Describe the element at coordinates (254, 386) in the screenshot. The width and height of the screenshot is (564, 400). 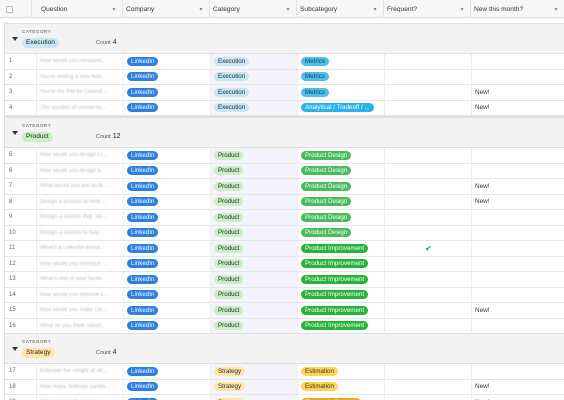
I see `category-cell: Strategy` at that location.